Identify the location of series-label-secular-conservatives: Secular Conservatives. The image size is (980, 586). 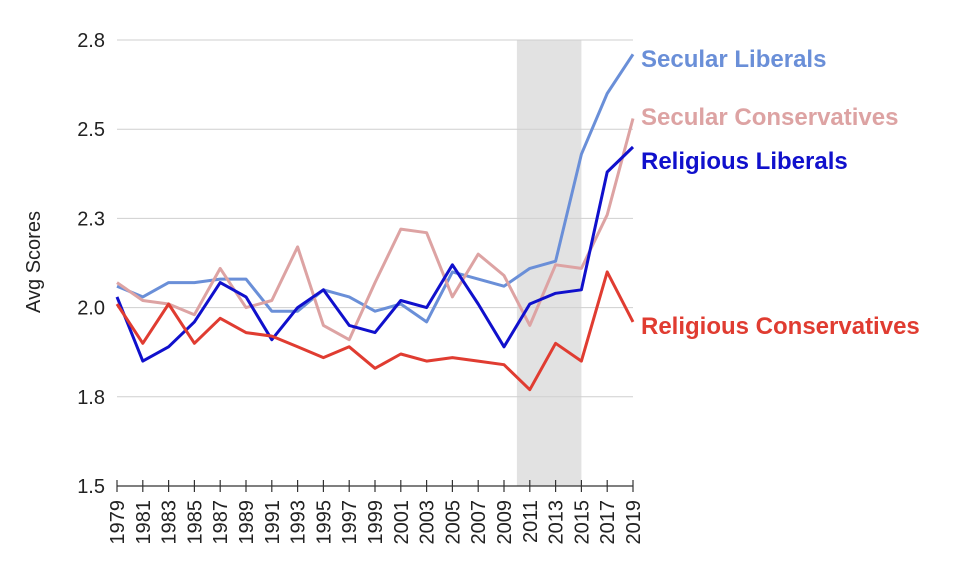
(769, 117).